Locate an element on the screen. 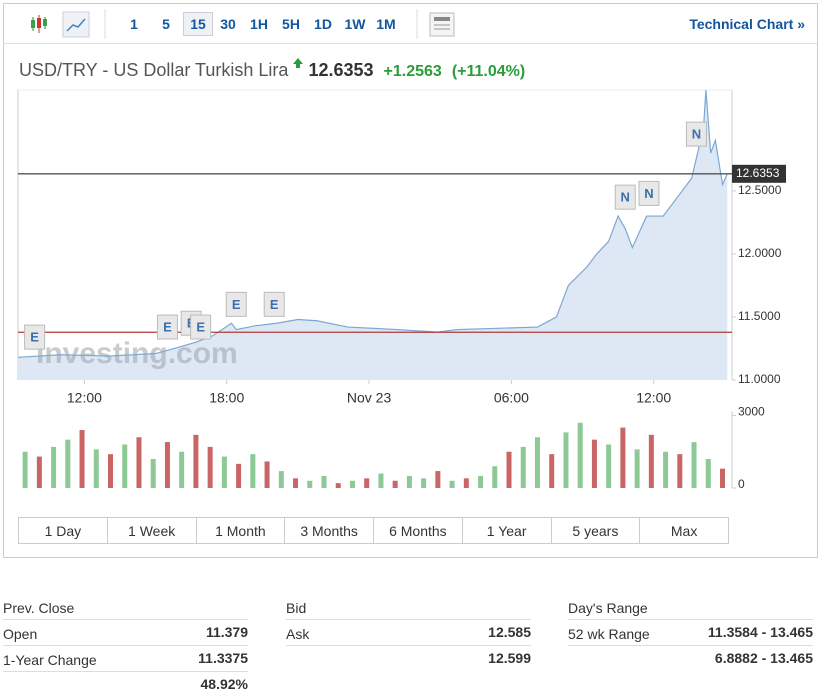 The width and height of the screenshot is (825, 696). stat-label: Prev. Close is located at coordinates (39, 608).